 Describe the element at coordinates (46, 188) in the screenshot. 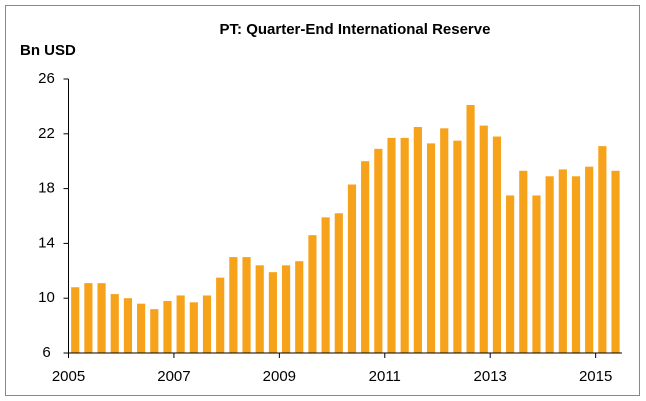

I see `y-tick-label: 18` at that location.